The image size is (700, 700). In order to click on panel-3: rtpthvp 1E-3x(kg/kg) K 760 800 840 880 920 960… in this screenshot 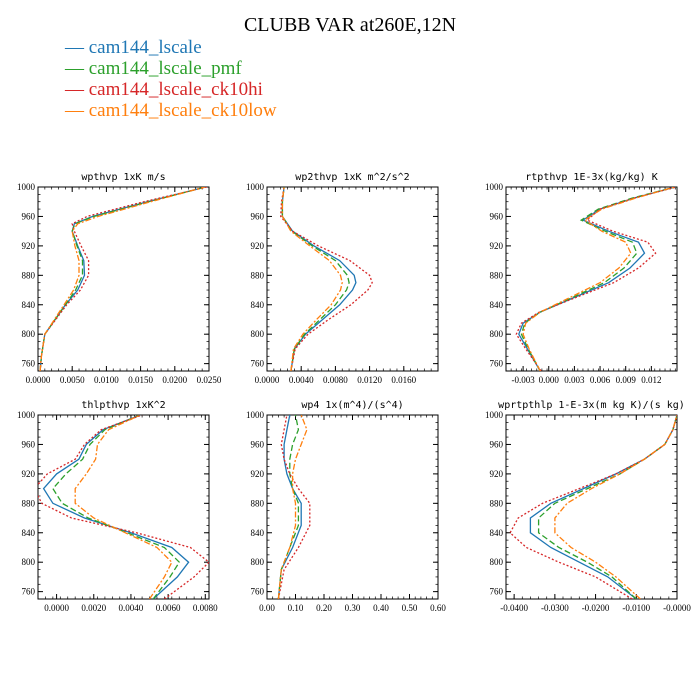, I will do `click(581, 278)`.